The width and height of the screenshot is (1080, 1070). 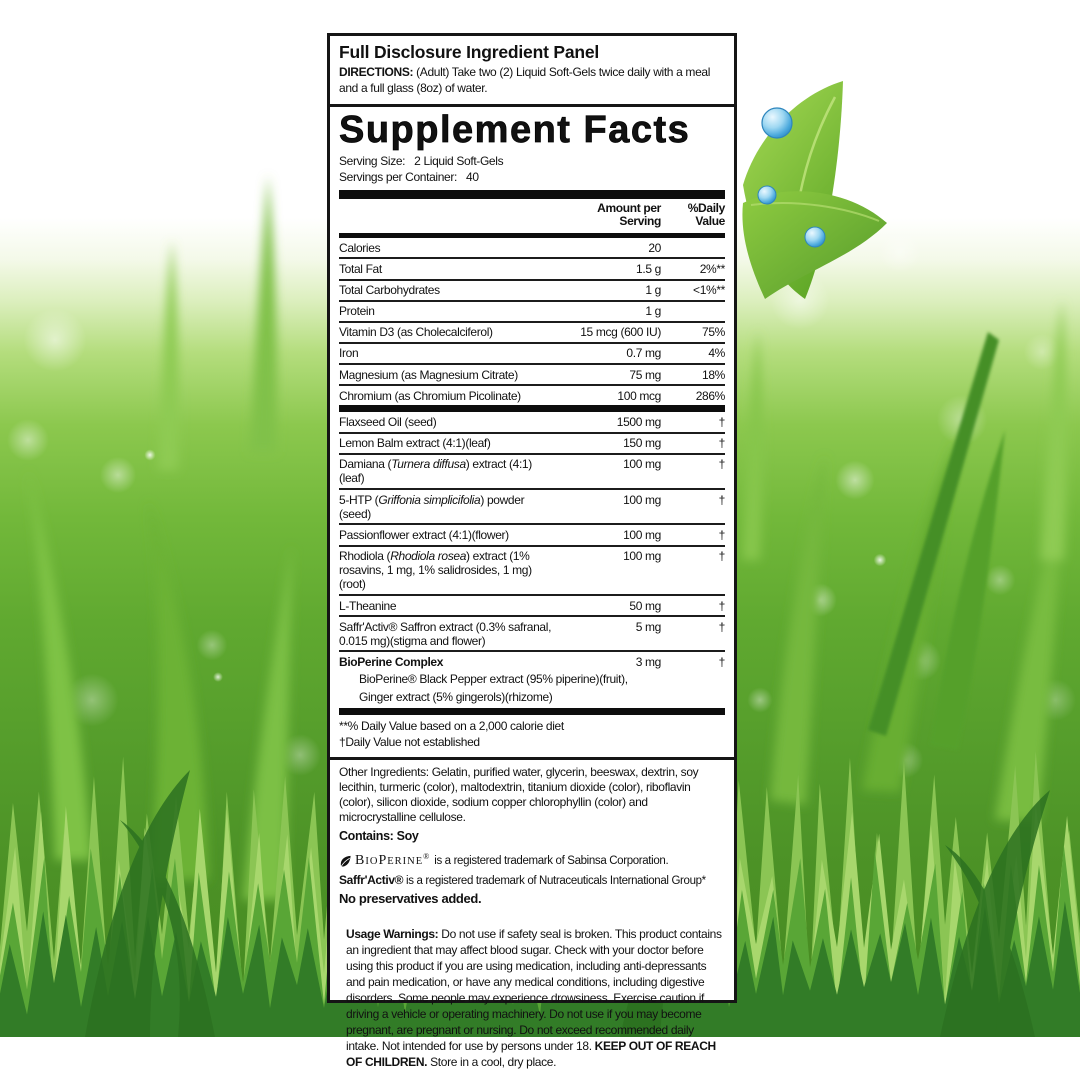 What do you see at coordinates (500, 247) in the screenshot?
I see `table-row: Calories 20` at bounding box center [500, 247].